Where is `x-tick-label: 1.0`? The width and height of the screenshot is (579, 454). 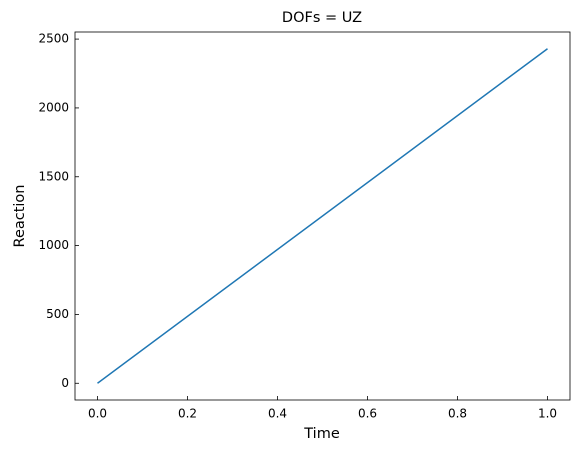
x-tick-label: 1.0 is located at coordinates (547, 414).